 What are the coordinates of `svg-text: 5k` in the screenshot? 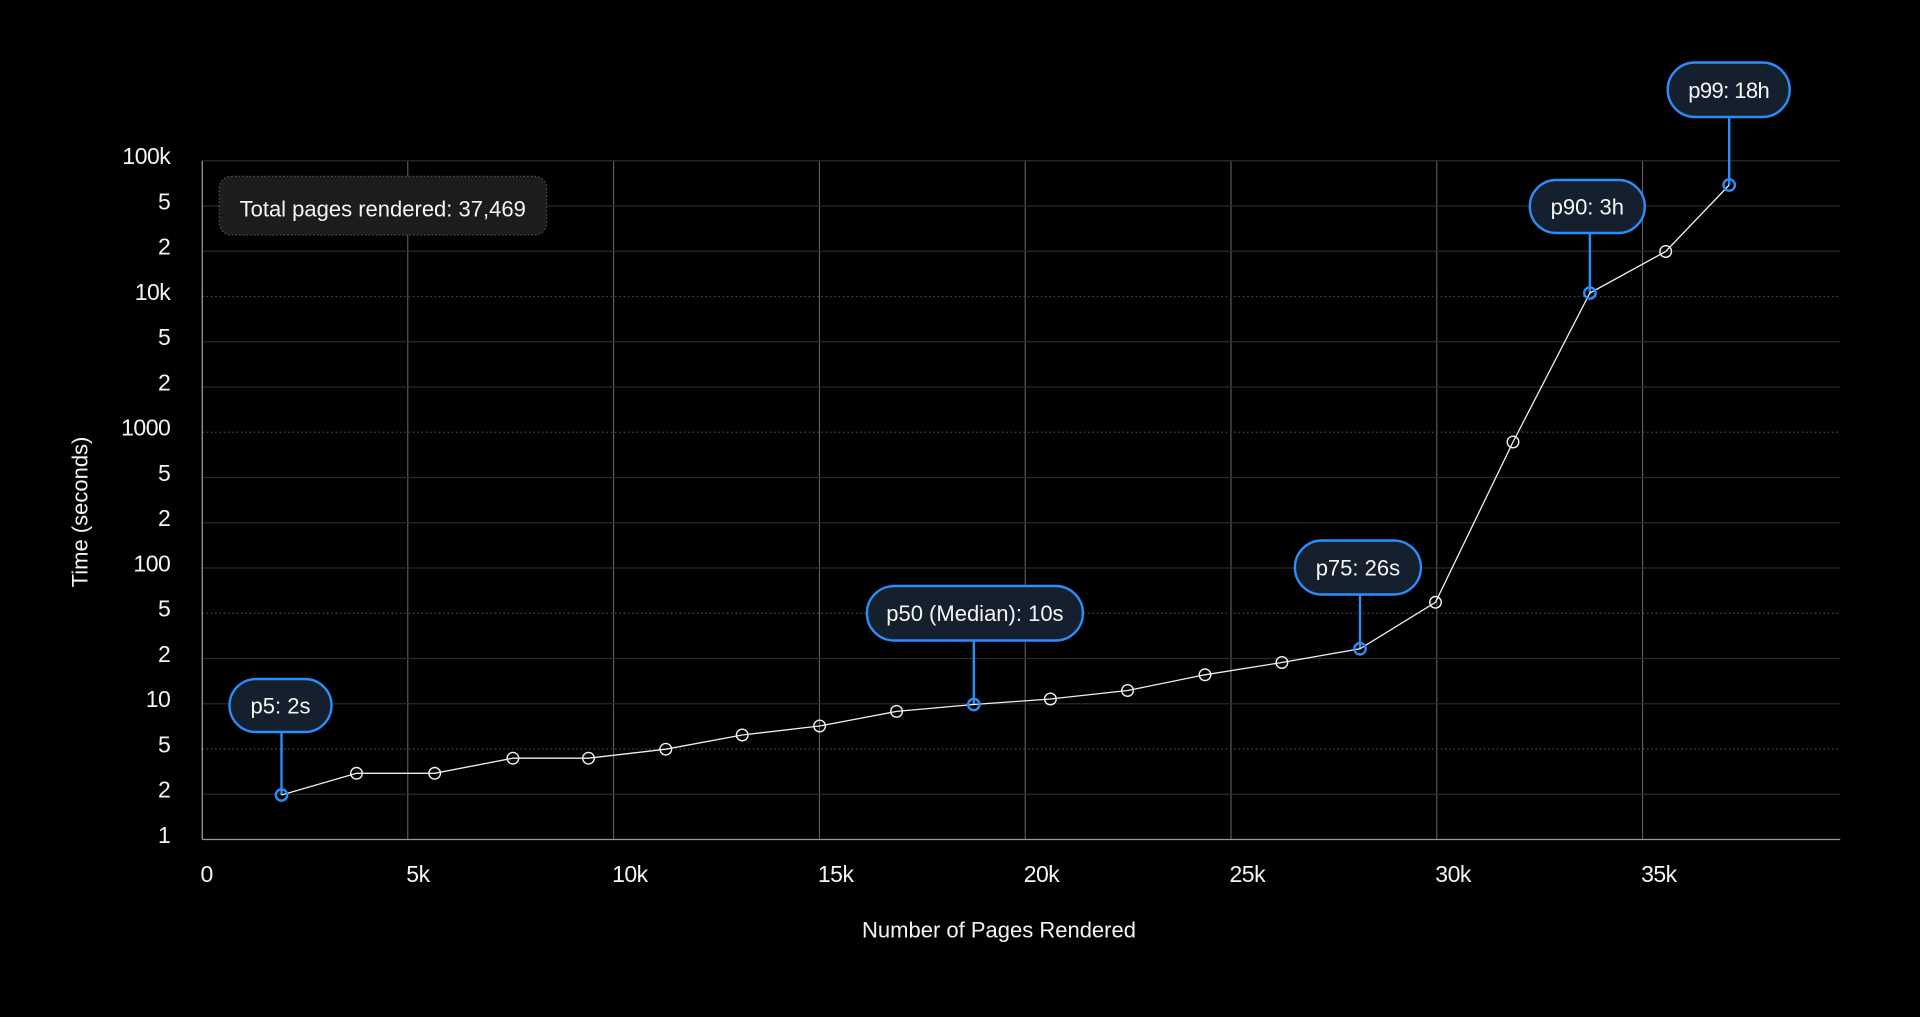 It's located at (418, 874).